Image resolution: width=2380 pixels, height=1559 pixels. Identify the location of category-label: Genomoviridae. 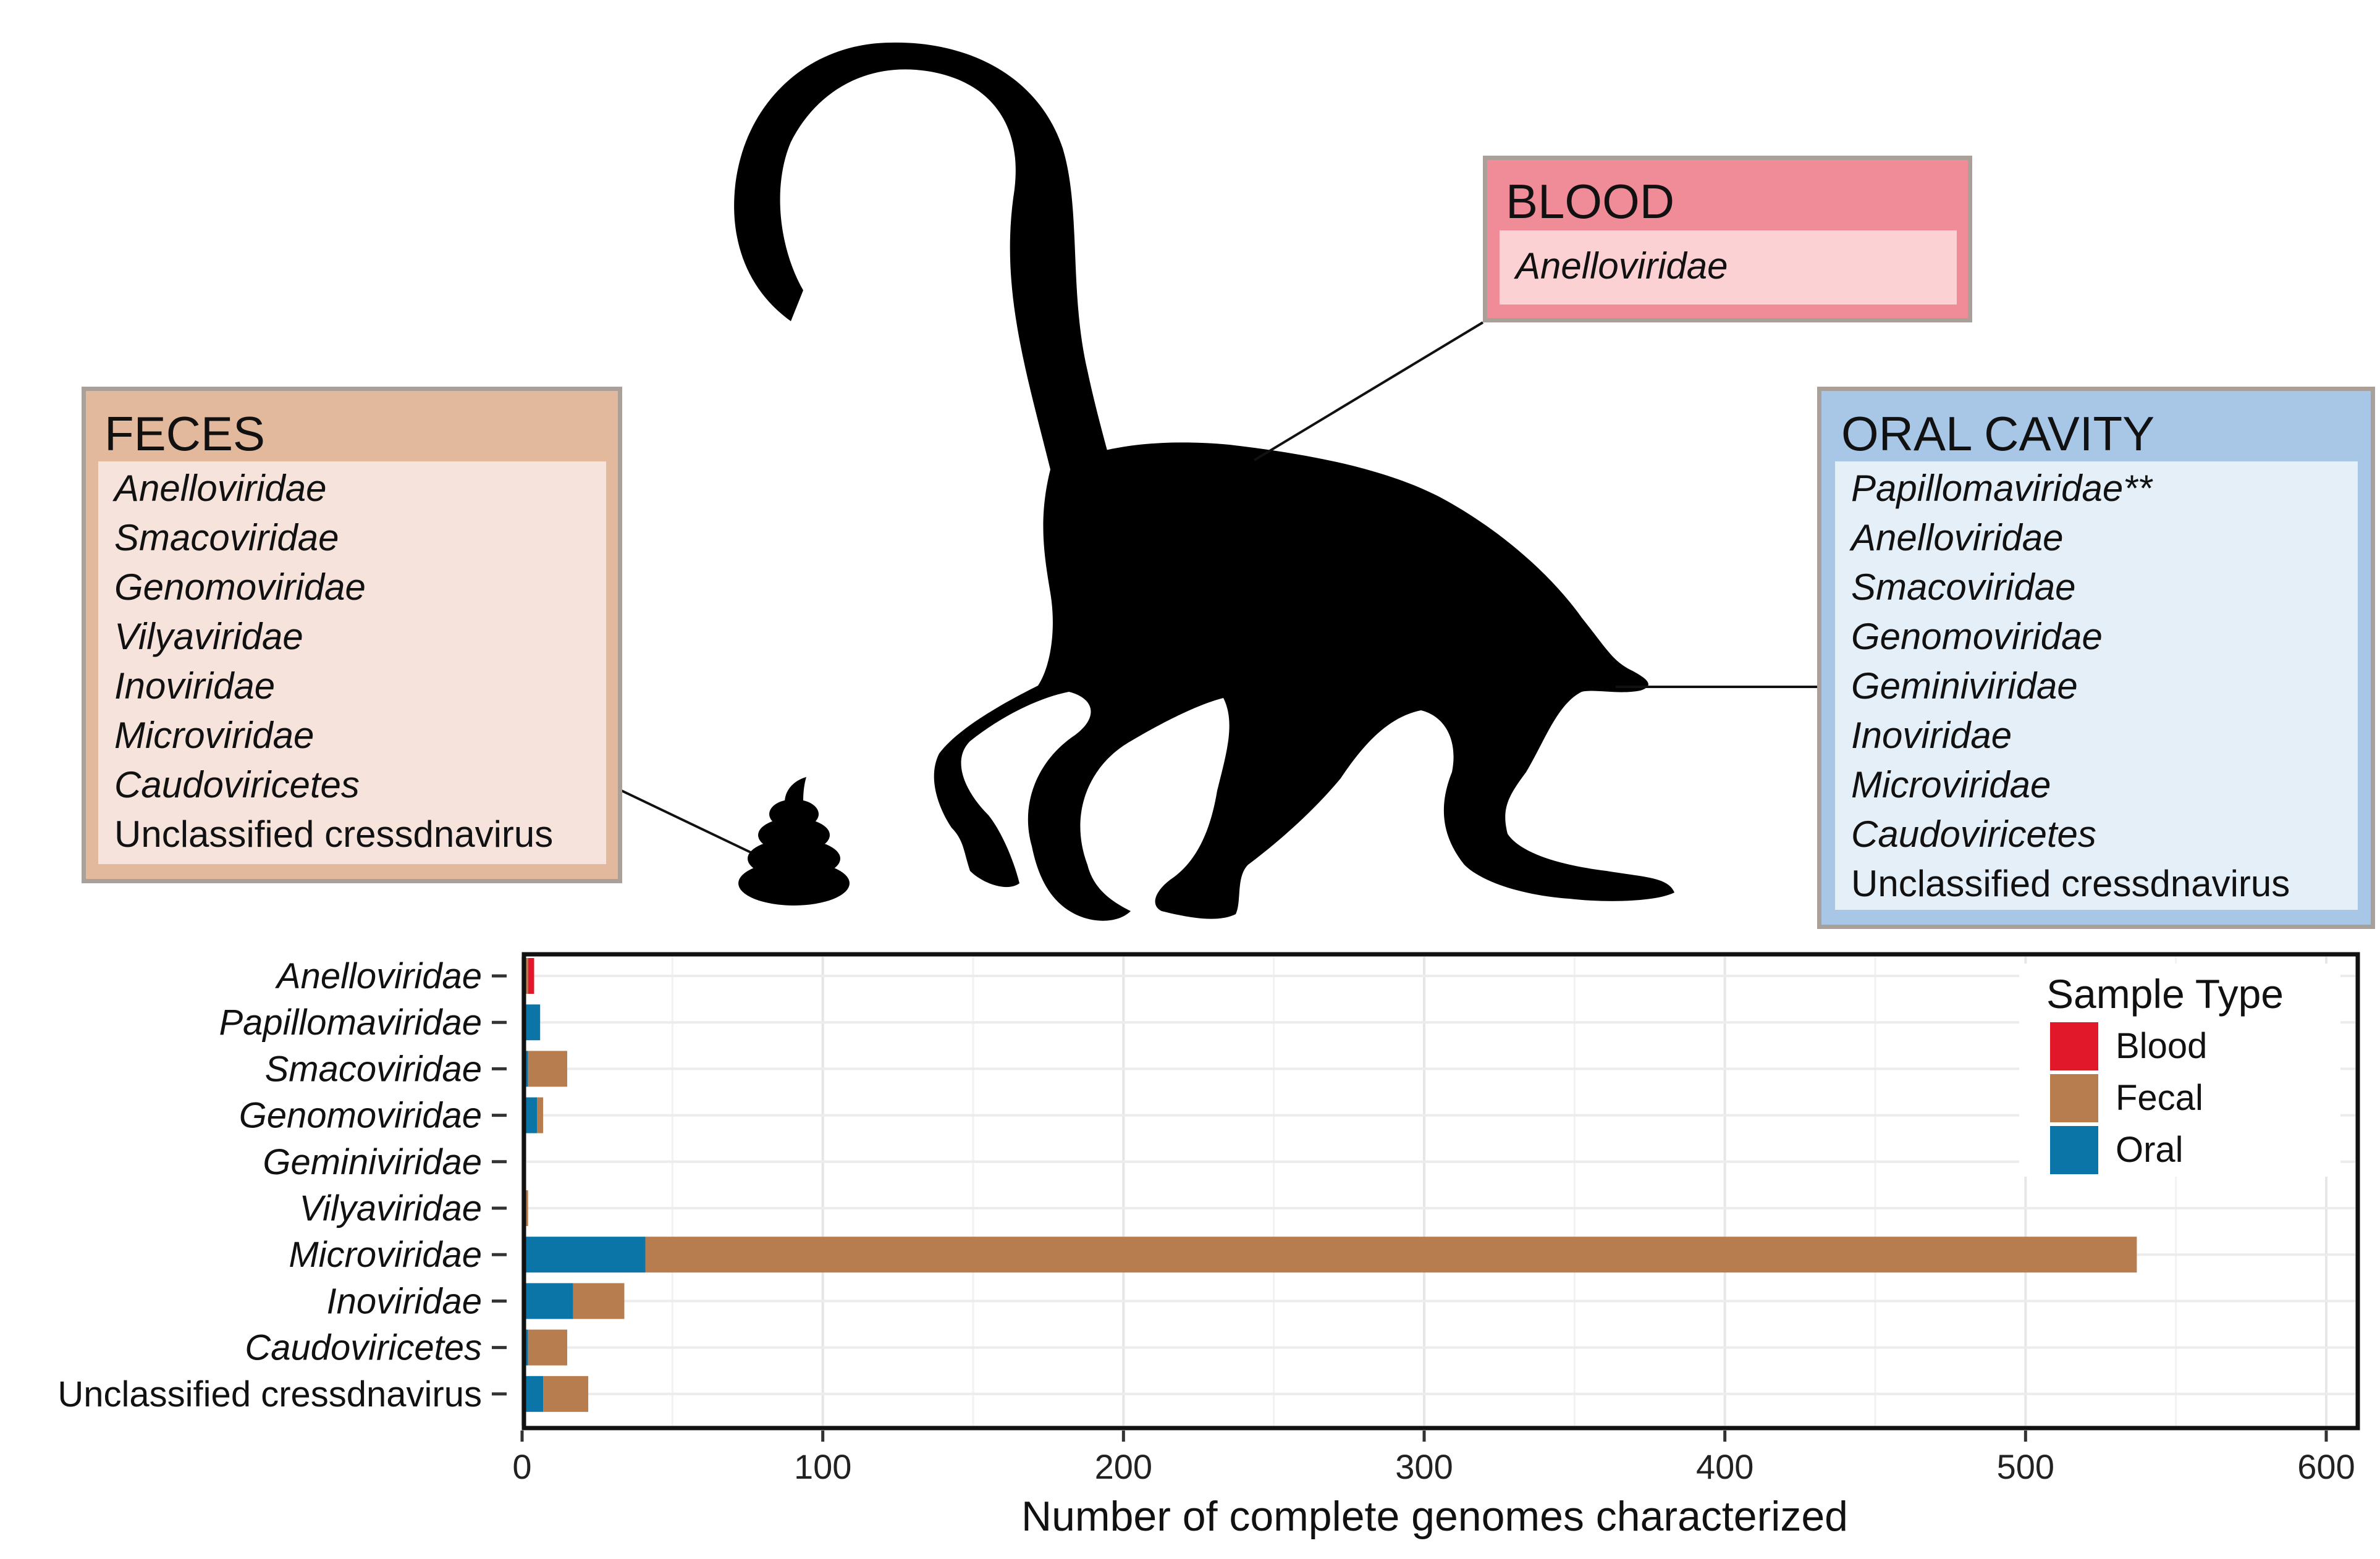
(361, 1116).